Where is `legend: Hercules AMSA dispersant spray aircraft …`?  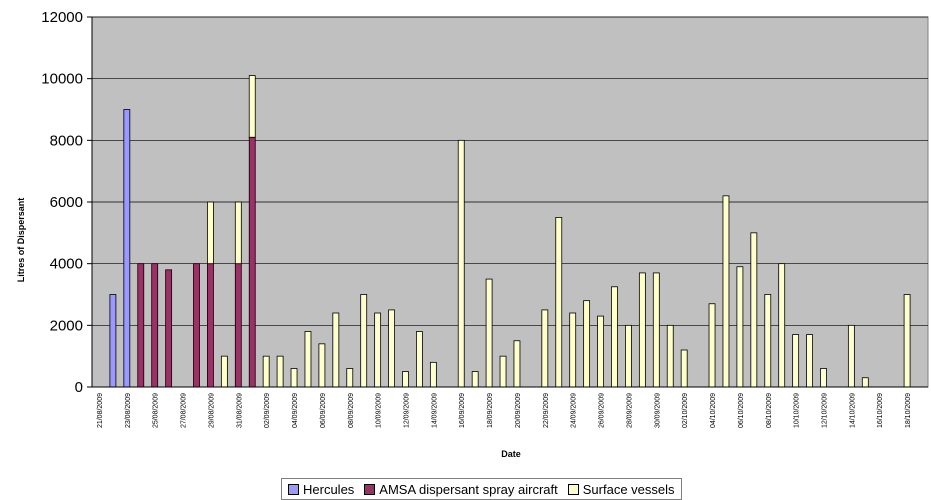
legend: Hercules AMSA dispersant spray aircraft … is located at coordinates (481, 489).